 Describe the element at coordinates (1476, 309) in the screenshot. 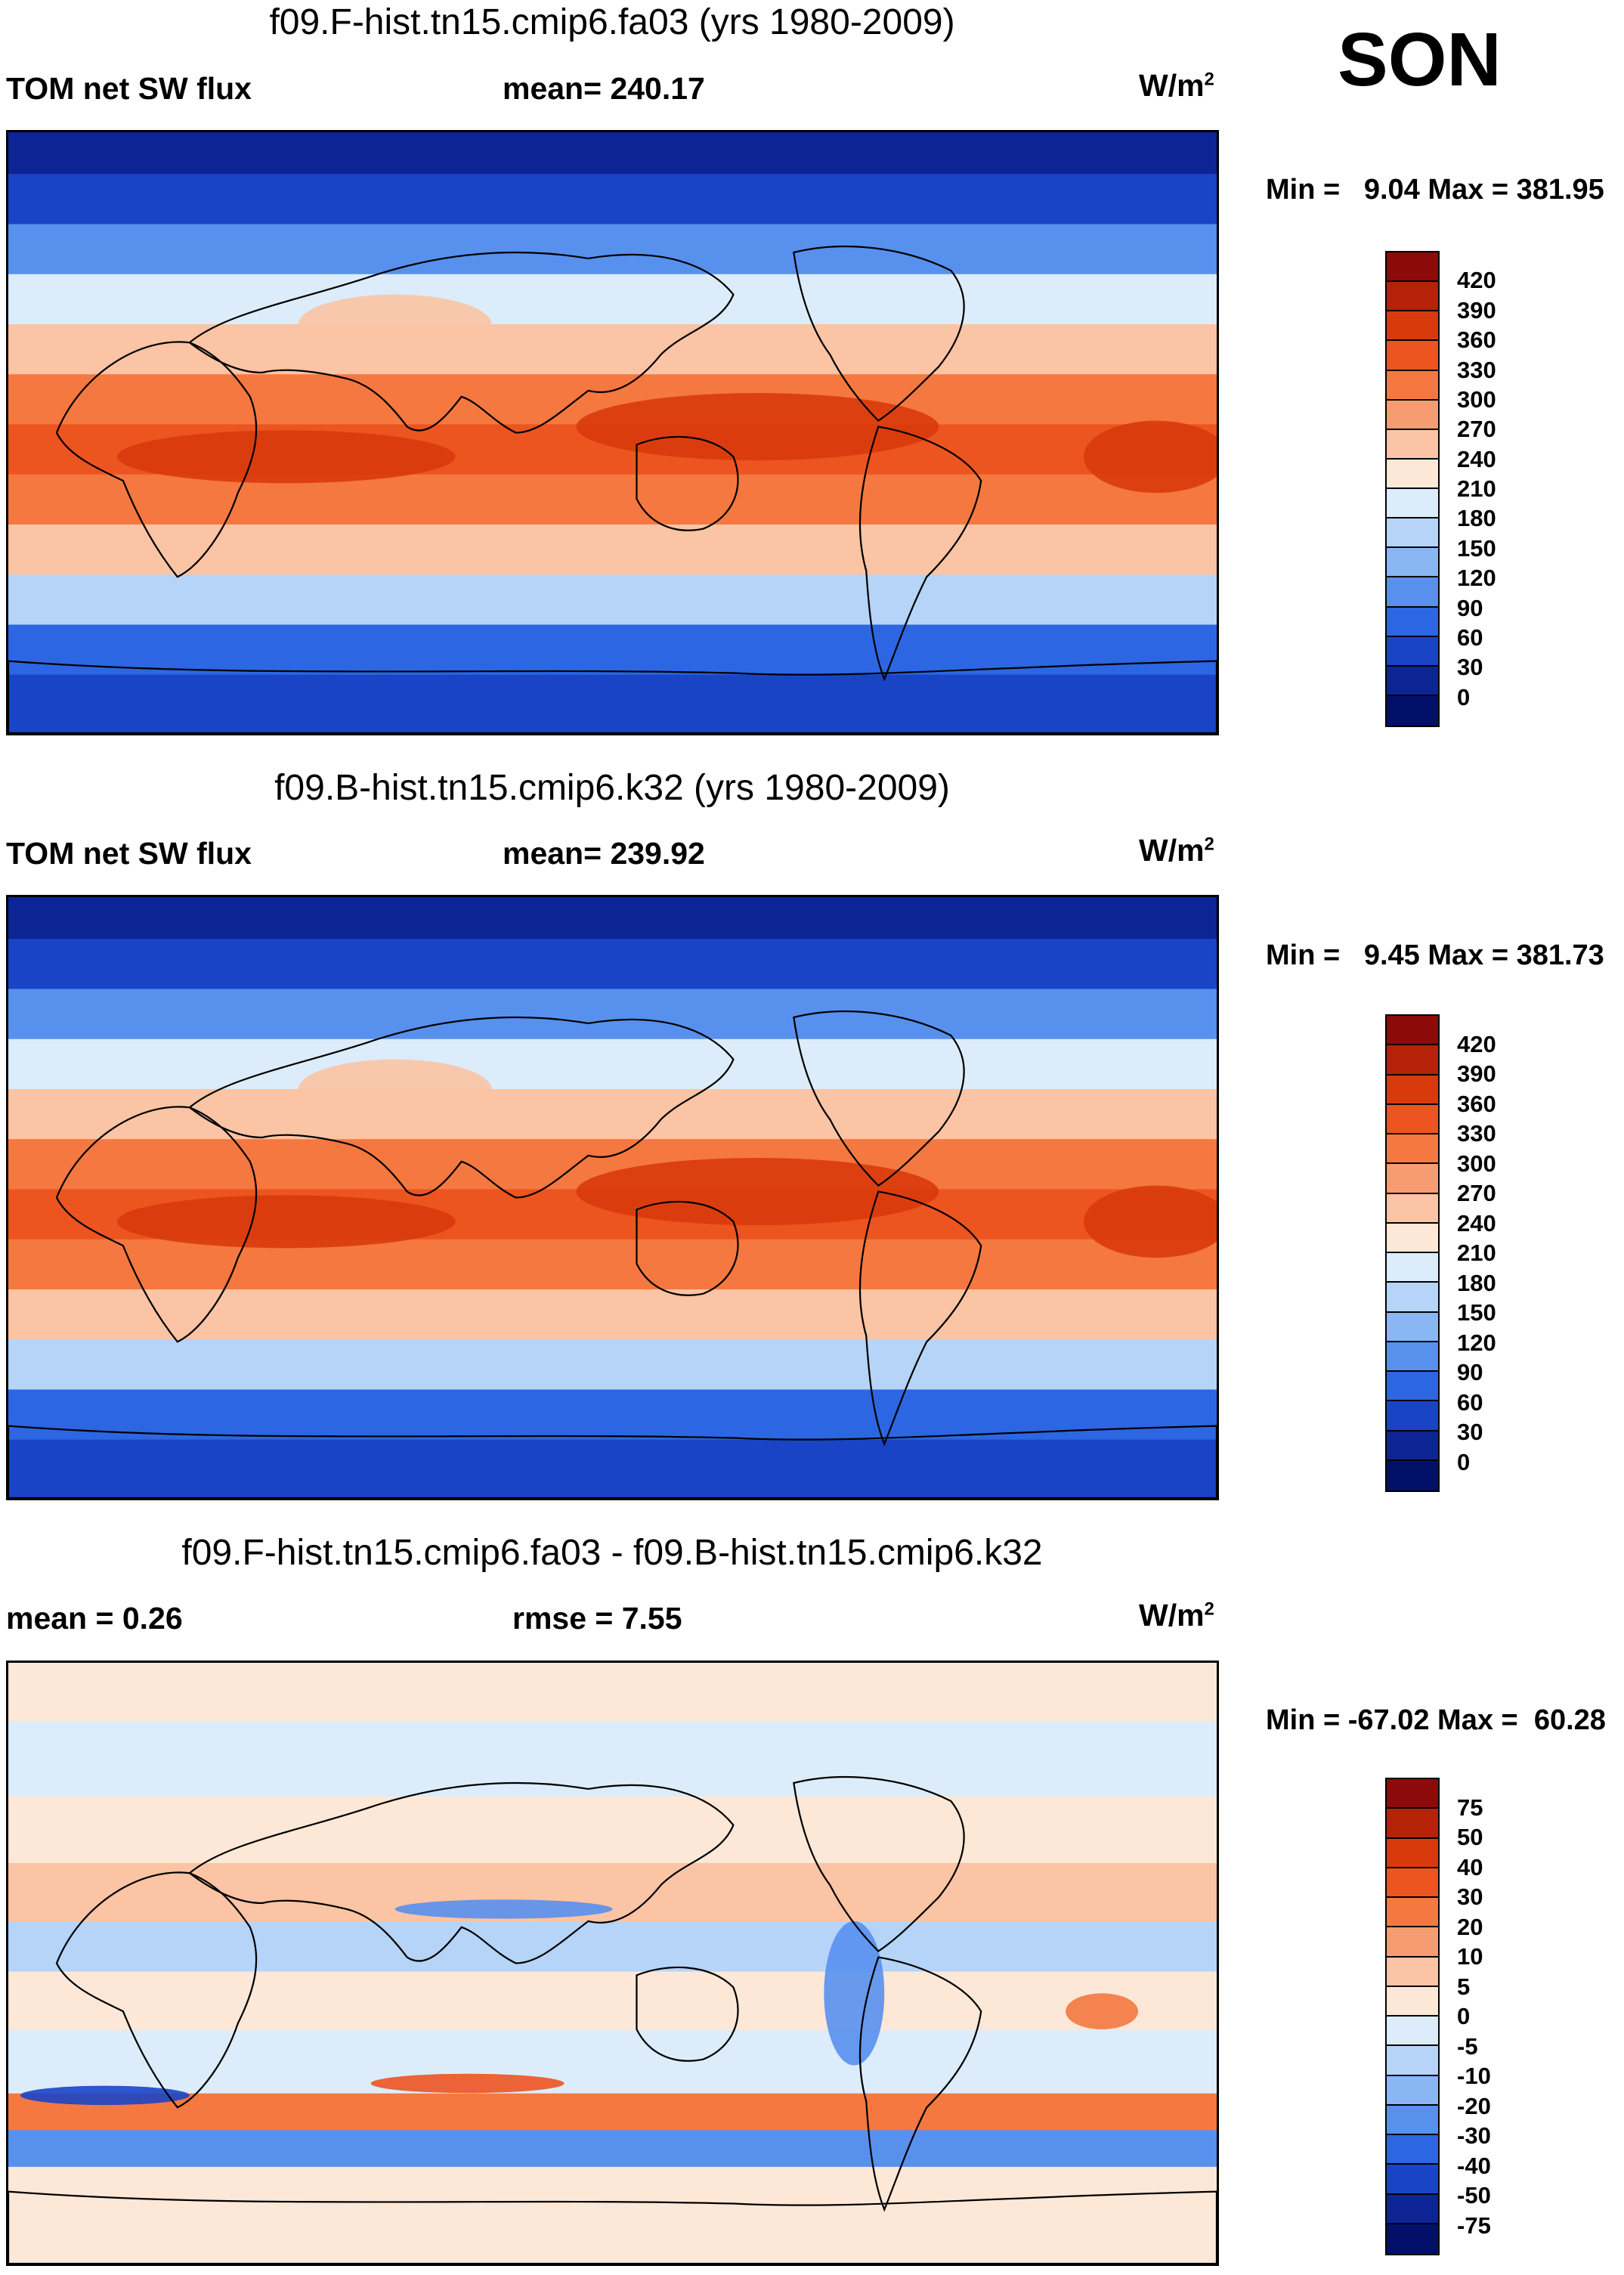

I see `colorbar-tick-label: 390` at that location.